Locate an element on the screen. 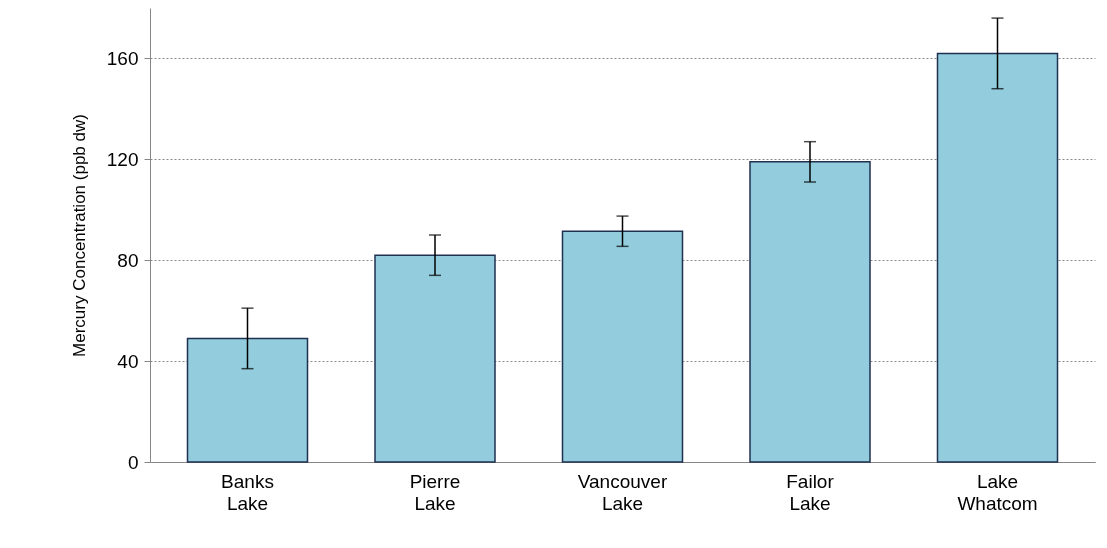  x-tick-label: Vancouver Lake is located at coordinates (622, 492).